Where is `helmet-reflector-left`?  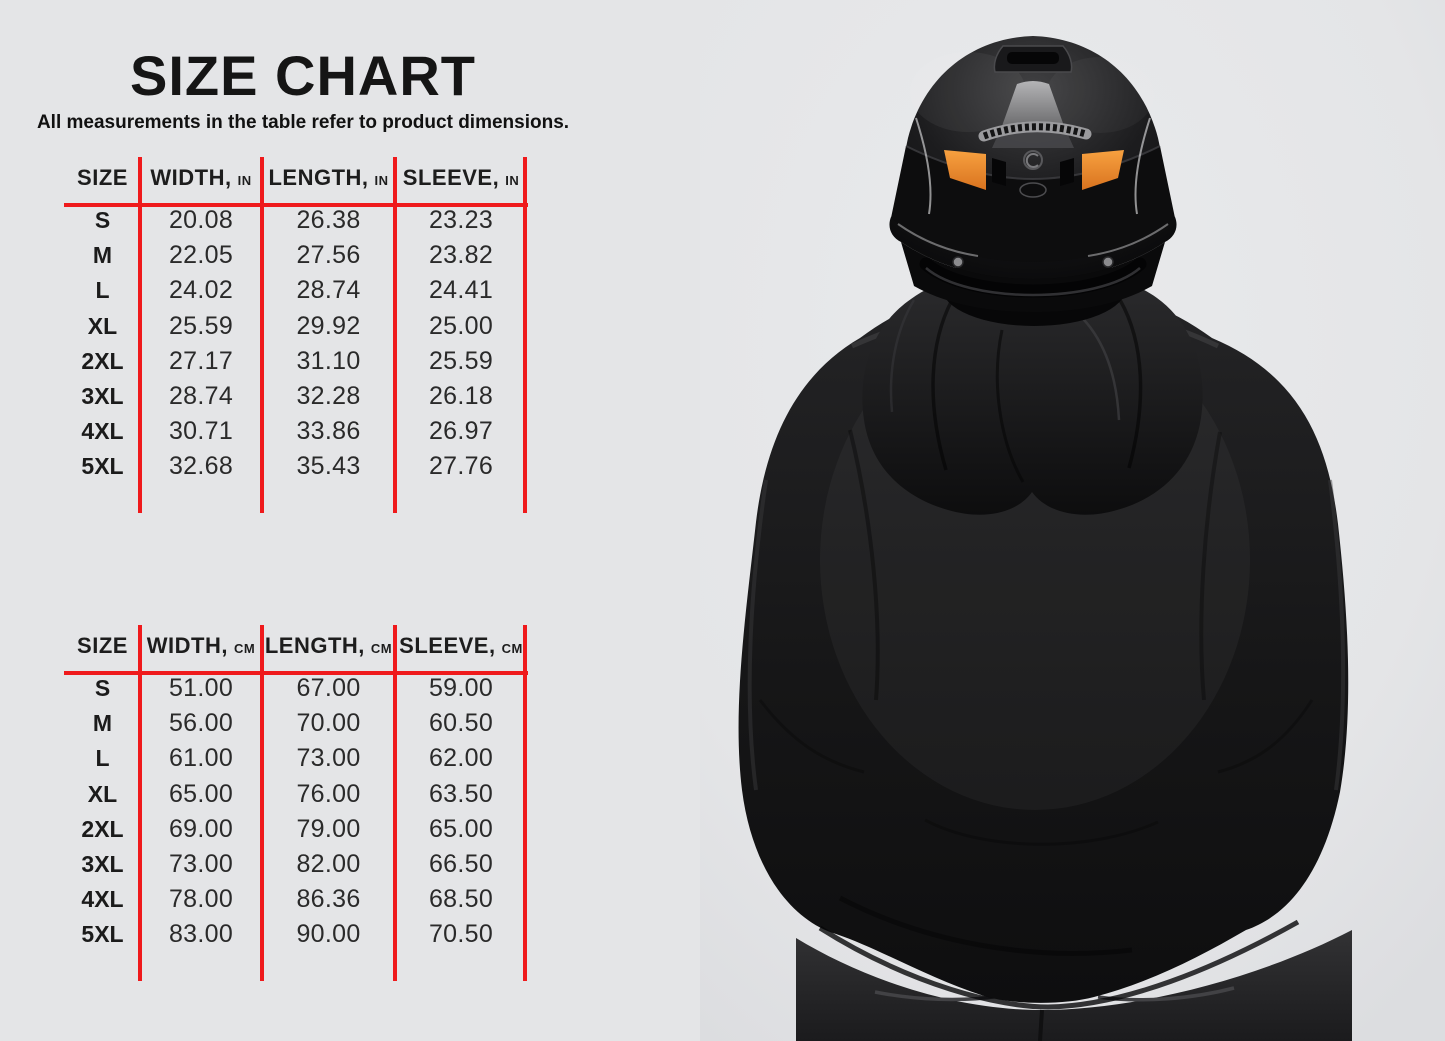
helmet-reflector-left is located at coordinates (965, 170).